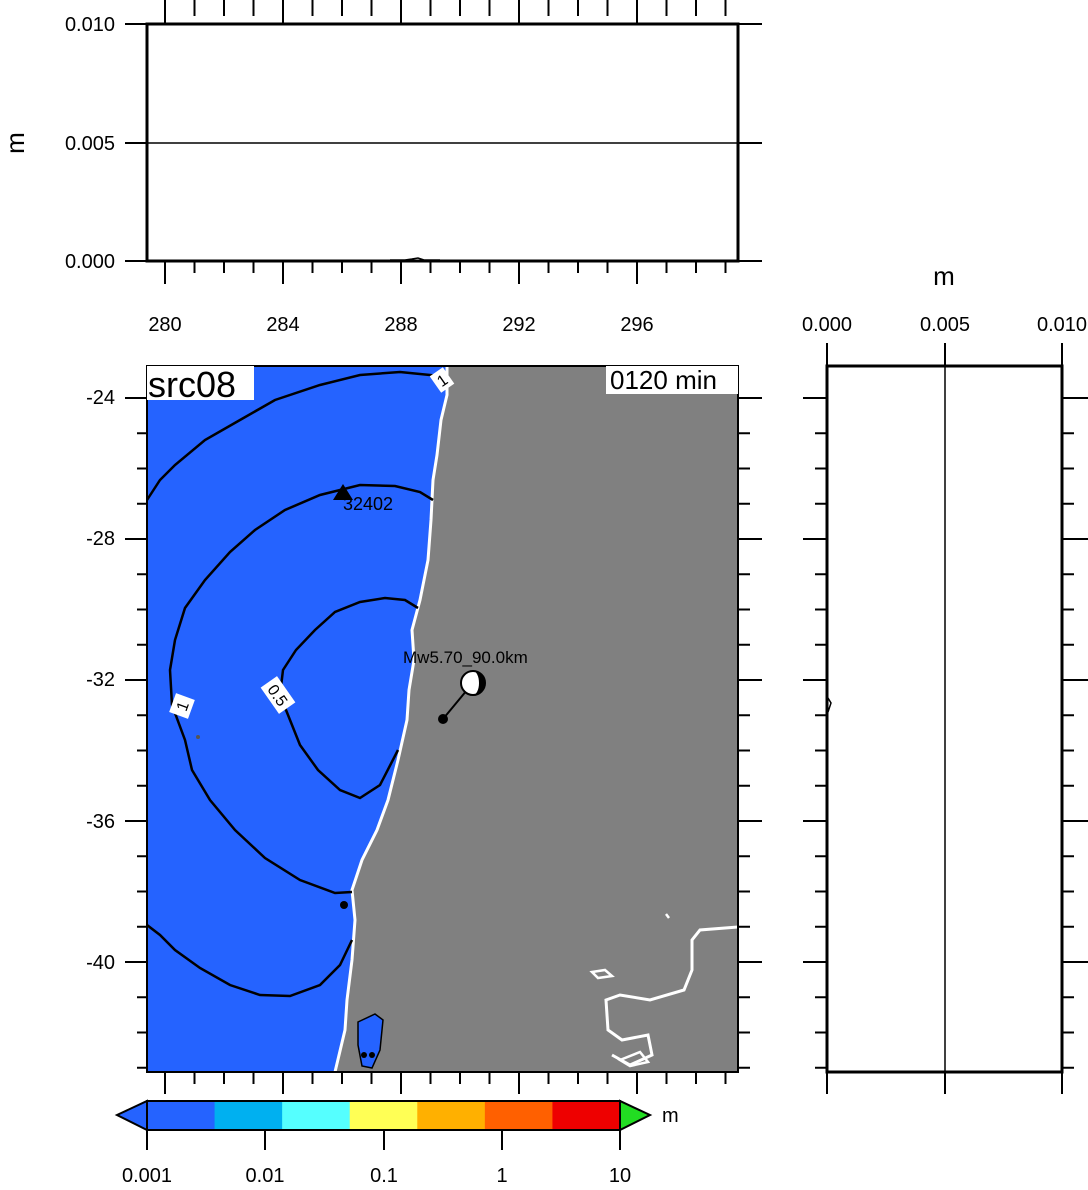 The width and height of the screenshot is (1088, 1190). What do you see at coordinates (282, 325) in the screenshot?
I see `map-xtick-1: 284` at bounding box center [282, 325].